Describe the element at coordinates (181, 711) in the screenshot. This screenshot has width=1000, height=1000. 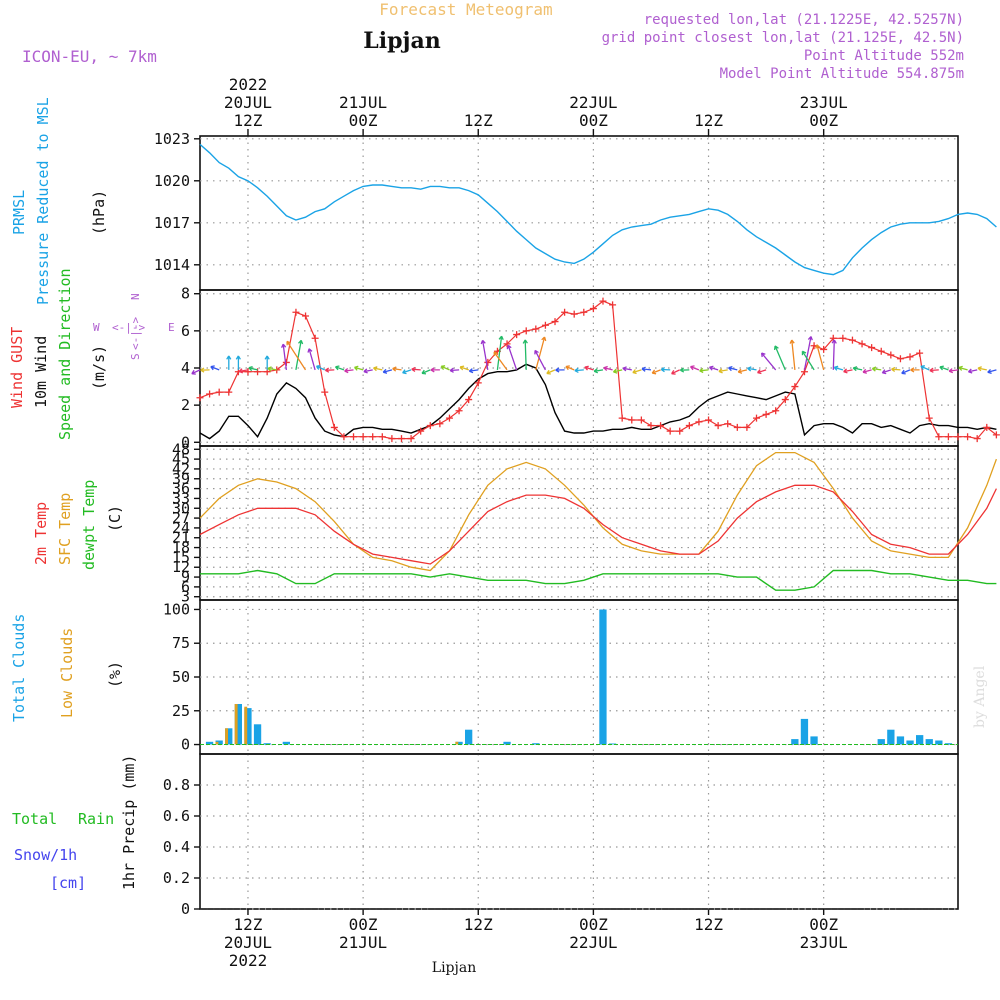
I see `y-tick-label: 25` at that location.